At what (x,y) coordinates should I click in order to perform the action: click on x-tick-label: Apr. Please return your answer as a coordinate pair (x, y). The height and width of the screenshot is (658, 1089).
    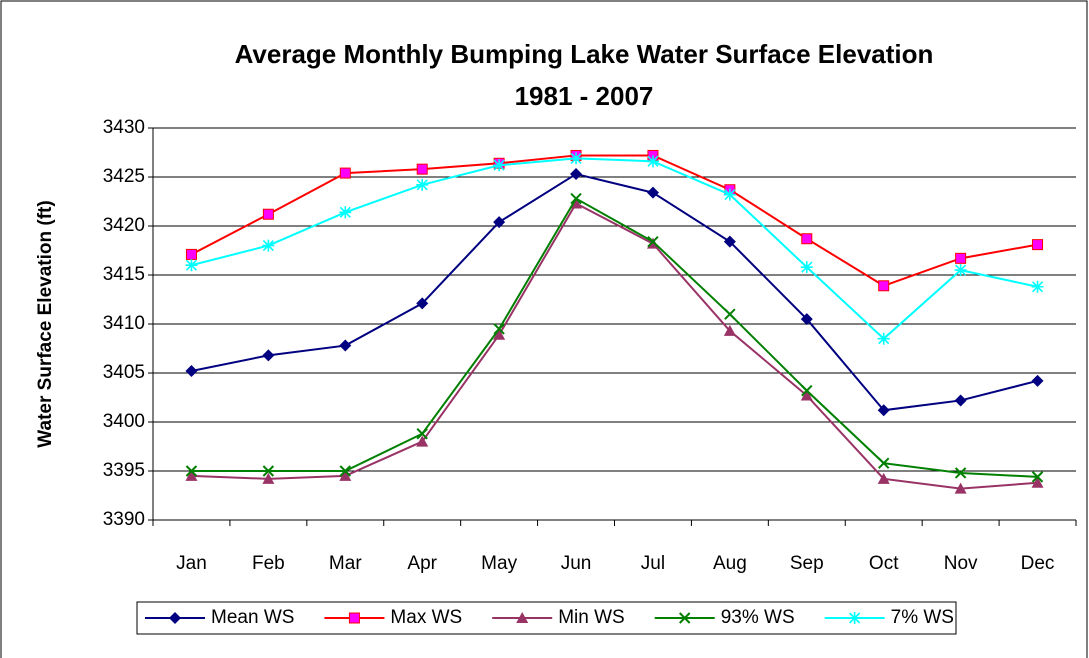
    Looking at the image, I should click on (422, 563).